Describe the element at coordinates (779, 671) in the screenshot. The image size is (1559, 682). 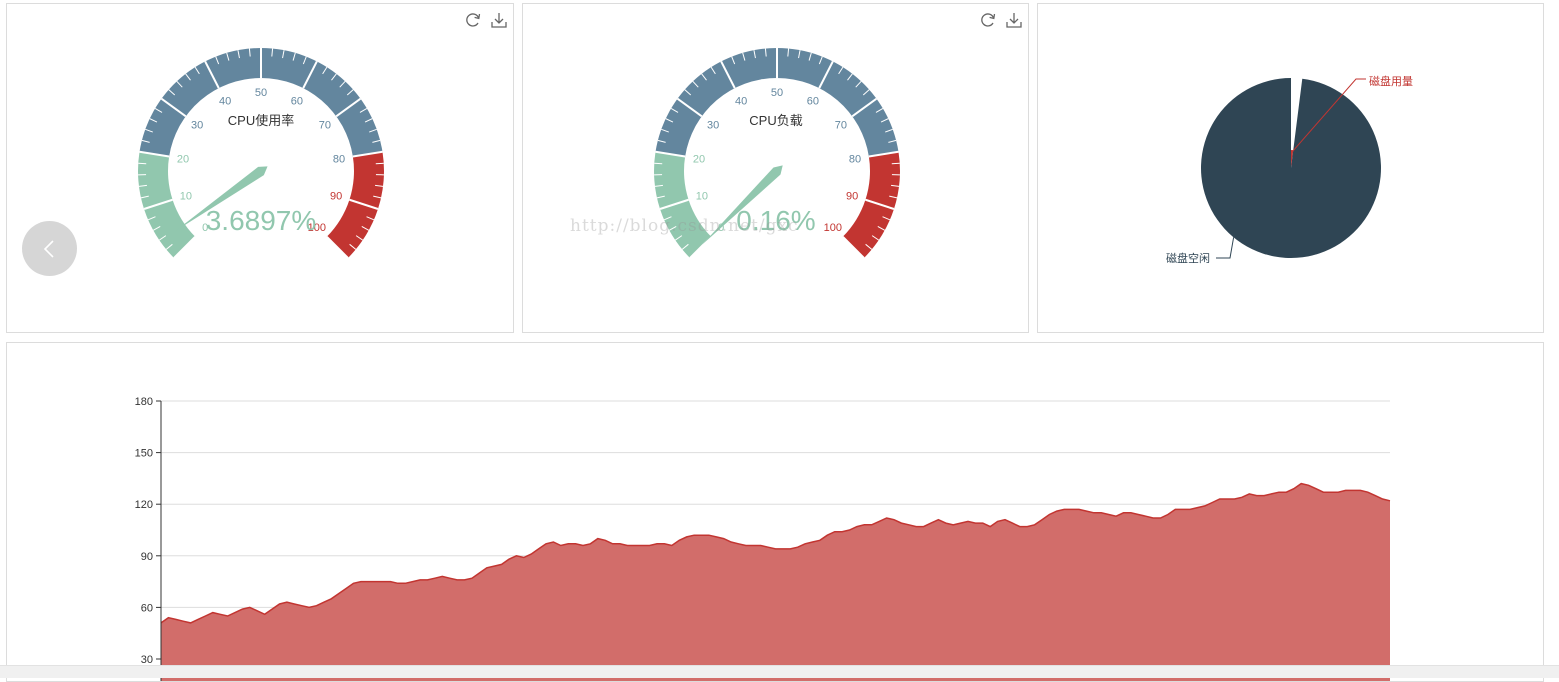
I see `horizontal-scrollbar` at that location.